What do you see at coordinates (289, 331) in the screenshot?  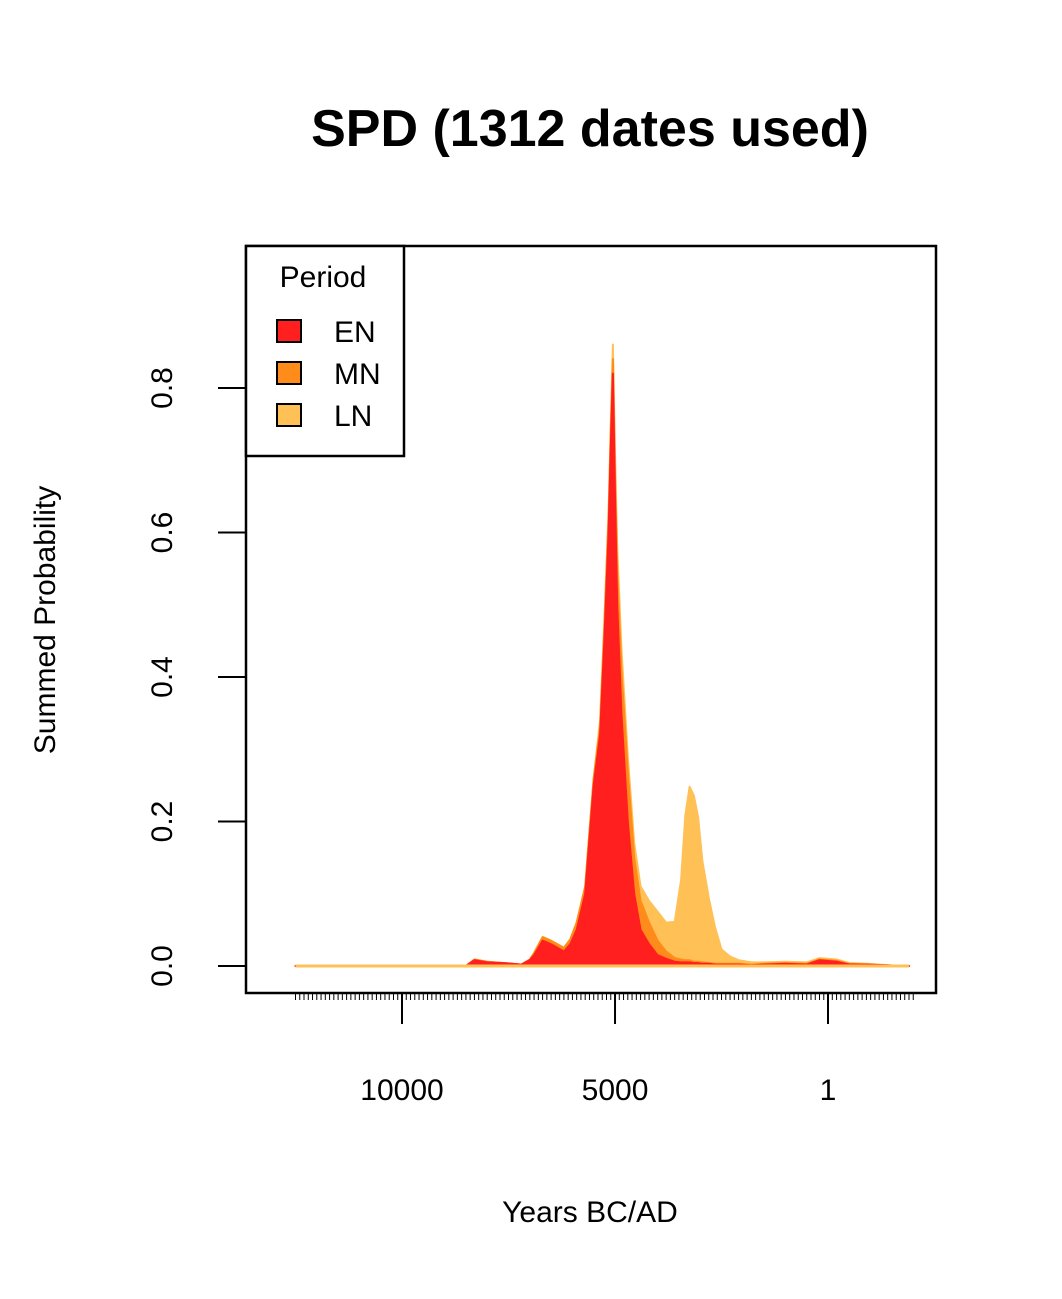 I see `legend-swatch-en` at bounding box center [289, 331].